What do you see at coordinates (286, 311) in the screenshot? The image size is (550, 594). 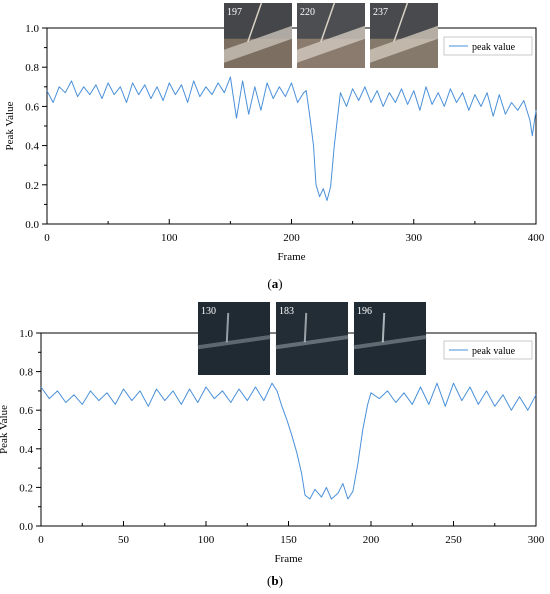 I see `thumbnail-frame-label: 183` at bounding box center [286, 311].